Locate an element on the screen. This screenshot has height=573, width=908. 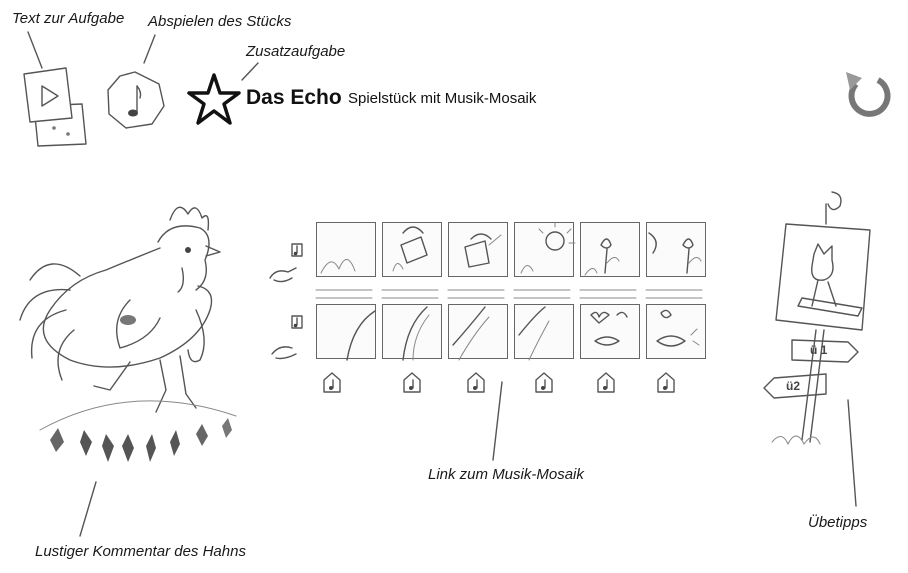
annotation-rooster-comment: Lustiger Kommentar des Hahns is located at coordinates (140, 551).